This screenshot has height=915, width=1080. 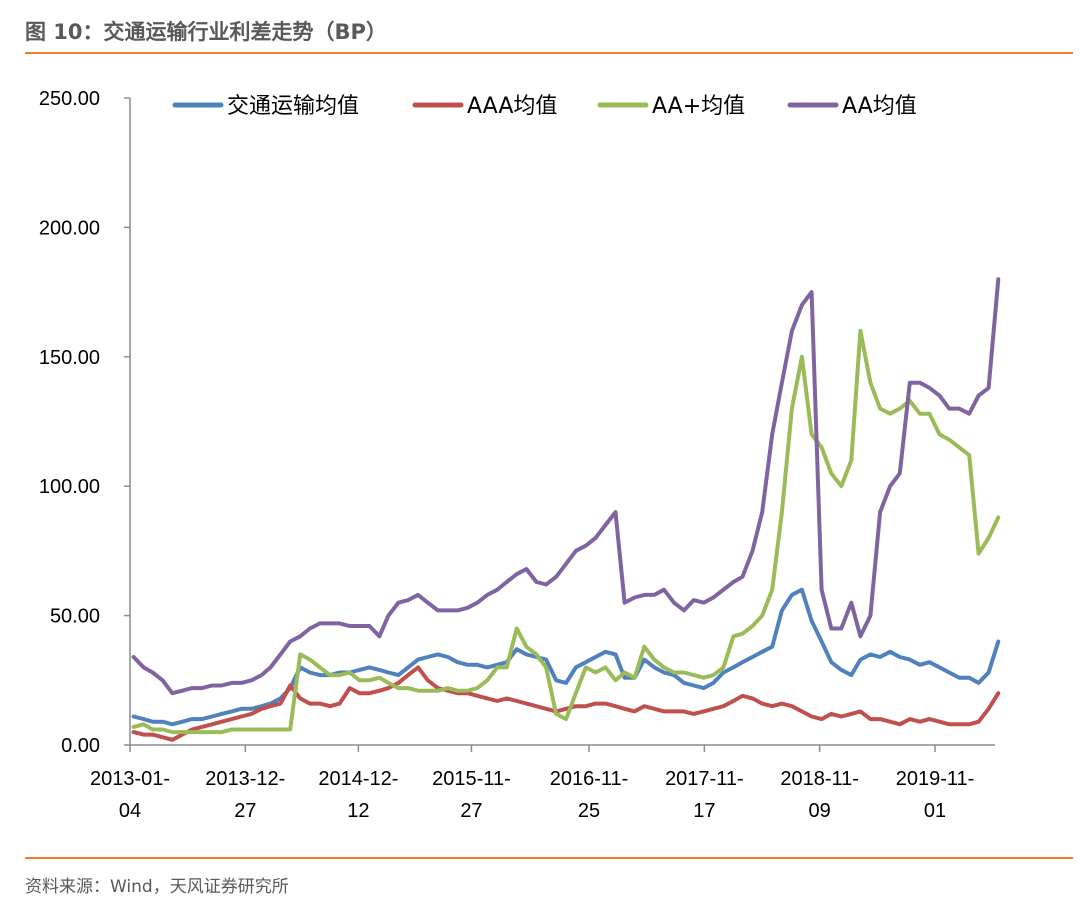 I want to click on x-tick-label: 12, so click(x=358, y=811).